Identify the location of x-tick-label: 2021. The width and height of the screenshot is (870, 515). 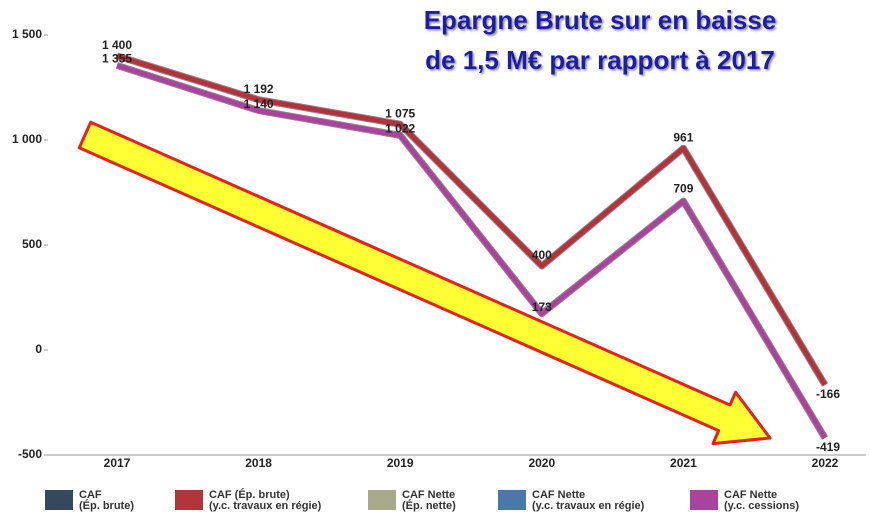
(683, 463).